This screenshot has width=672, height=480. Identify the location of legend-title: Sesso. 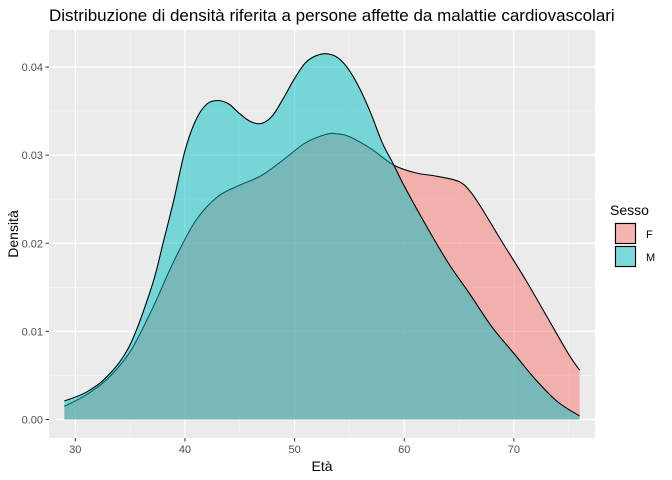
(629, 210).